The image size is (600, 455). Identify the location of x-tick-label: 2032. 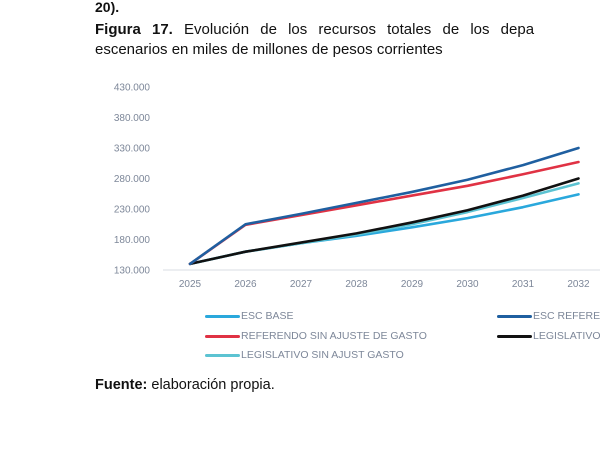
(578, 284).